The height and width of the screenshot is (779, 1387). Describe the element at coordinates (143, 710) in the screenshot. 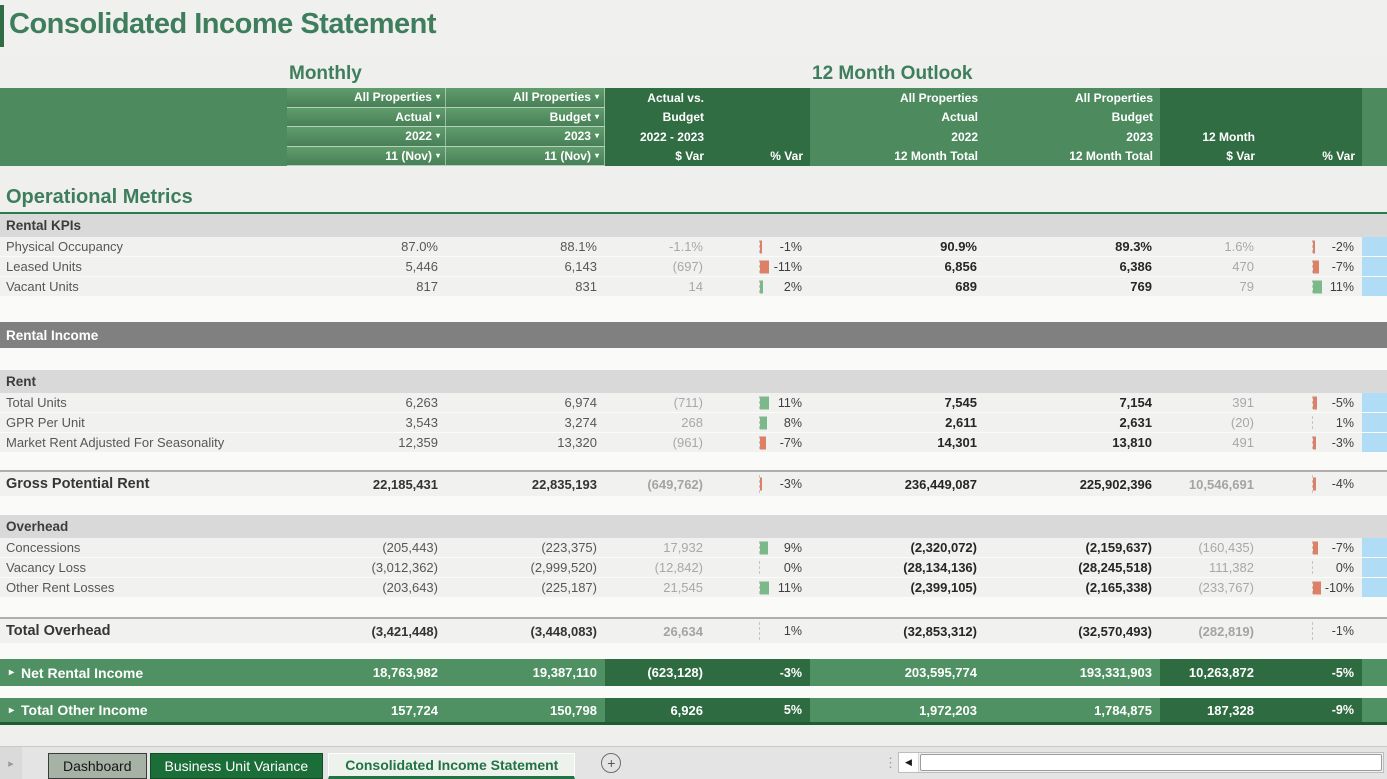

I see `row-label-cell: ▸ Total Other Income` at that location.